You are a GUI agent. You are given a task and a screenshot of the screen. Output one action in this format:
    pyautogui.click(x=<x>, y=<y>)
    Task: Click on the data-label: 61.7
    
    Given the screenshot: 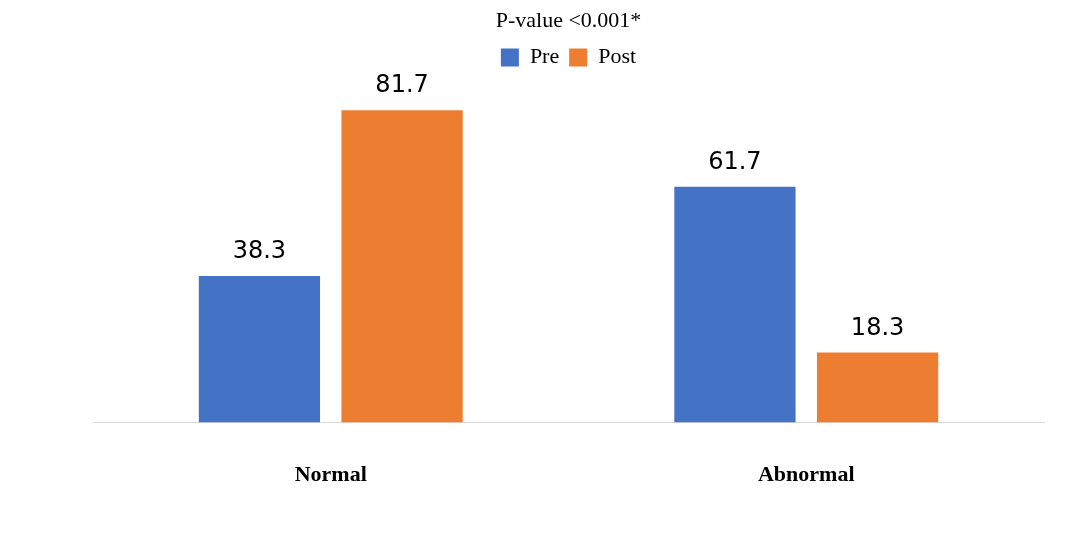 What is the action you would take?
    pyautogui.click(x=735, y=160)
    